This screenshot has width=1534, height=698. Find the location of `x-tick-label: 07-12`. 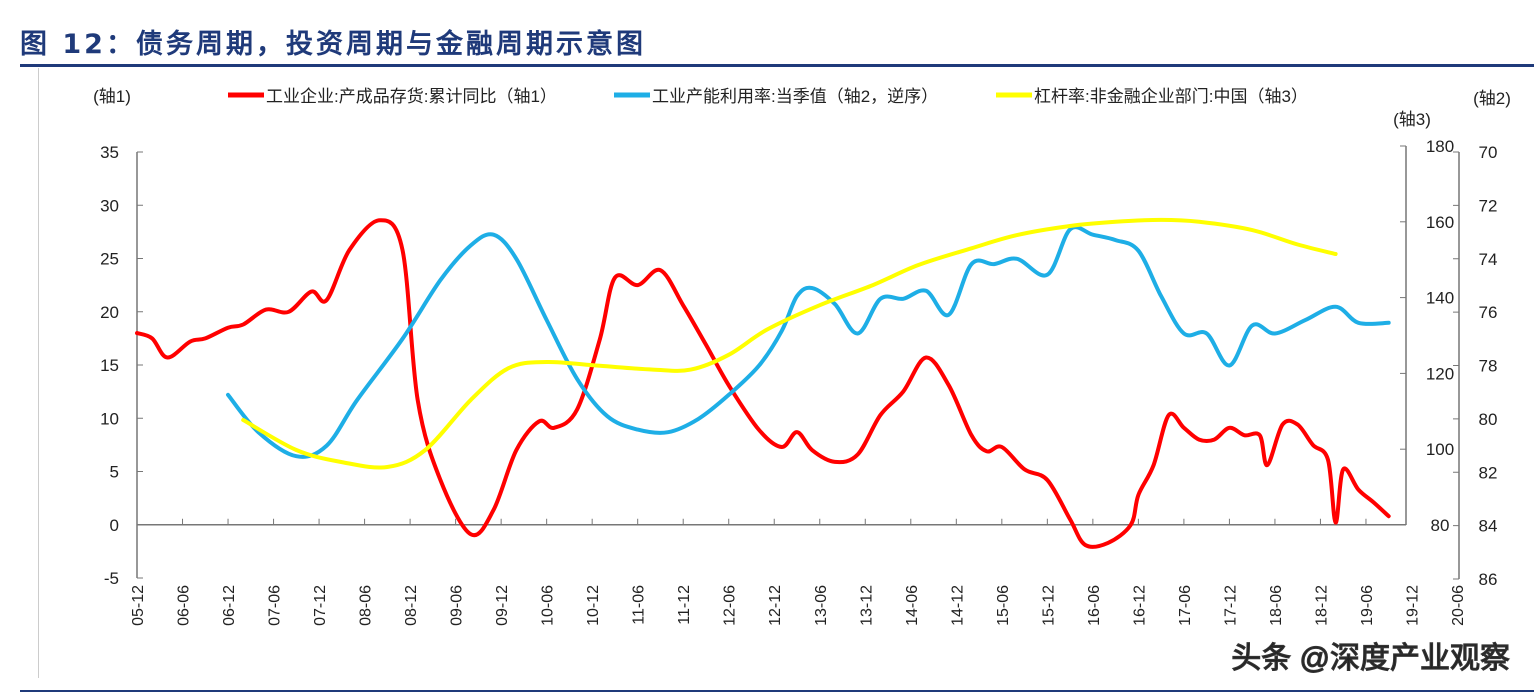

x-tick-label: 07-12 is located at coordinates (320, 605).